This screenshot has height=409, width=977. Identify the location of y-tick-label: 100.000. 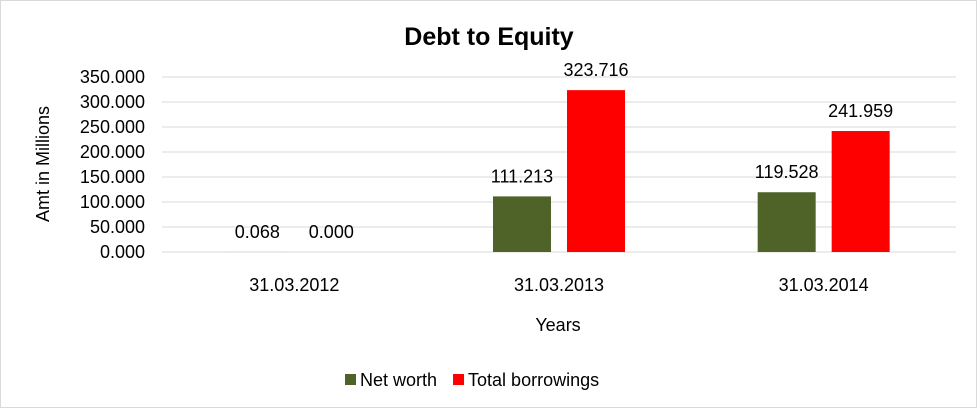
(112, 202).